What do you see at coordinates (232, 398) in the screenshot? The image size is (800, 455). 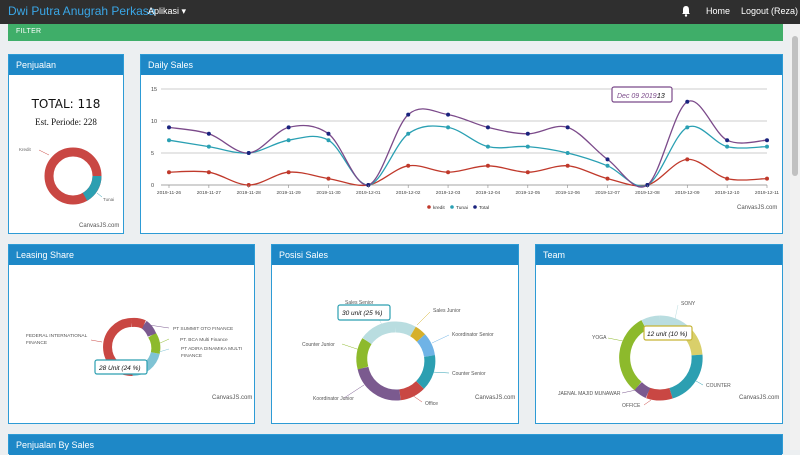 I see `leasing-canvasjs-credit: CanvasJS.com` at bounding box center [232, 398].